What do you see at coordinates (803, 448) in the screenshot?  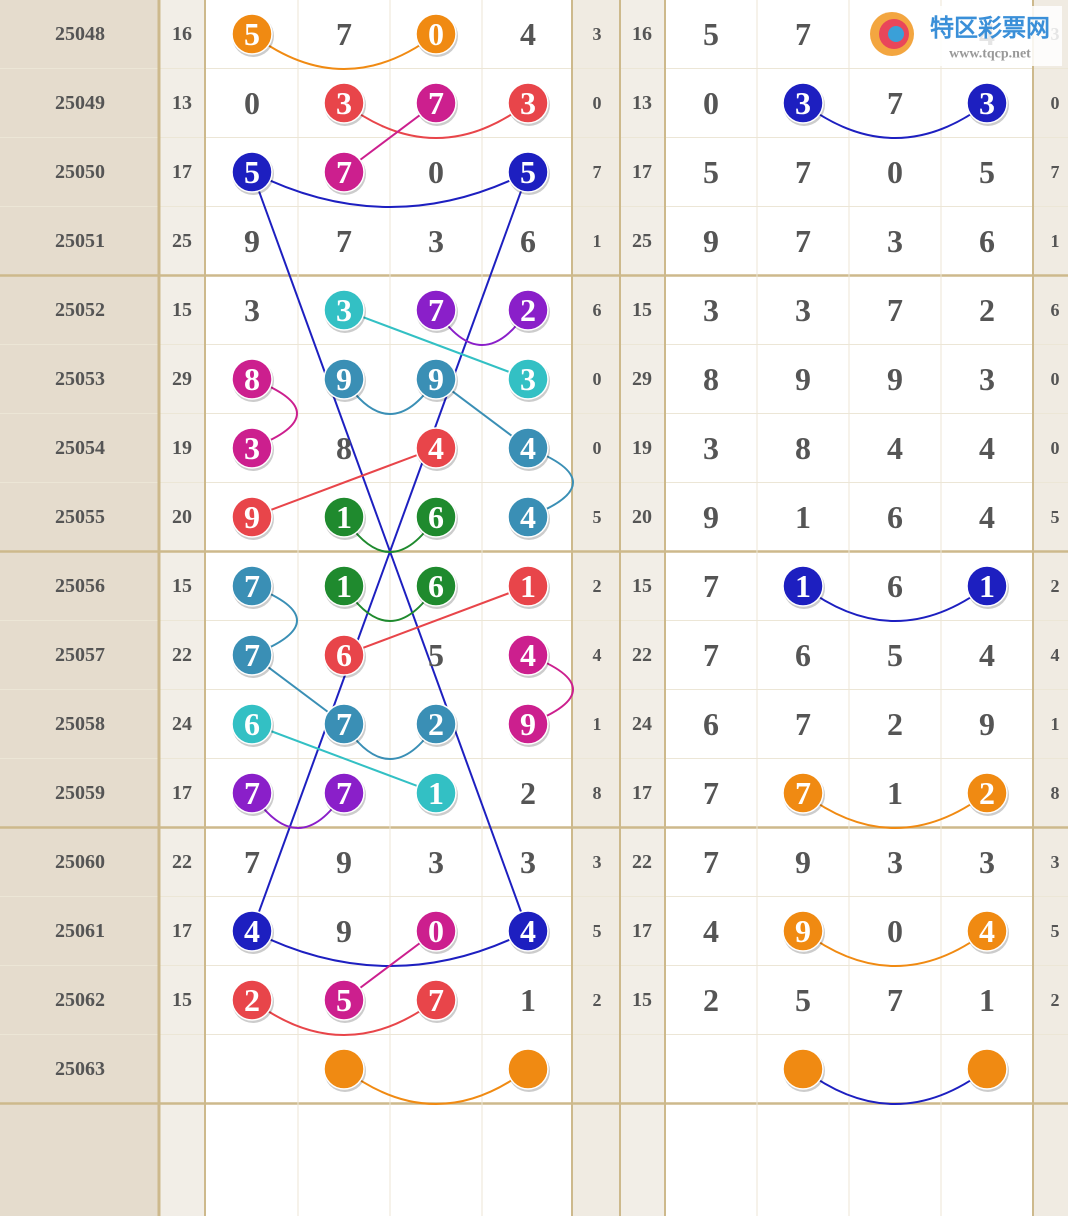 I see `digit: 8` at bounding box center [803, 448].